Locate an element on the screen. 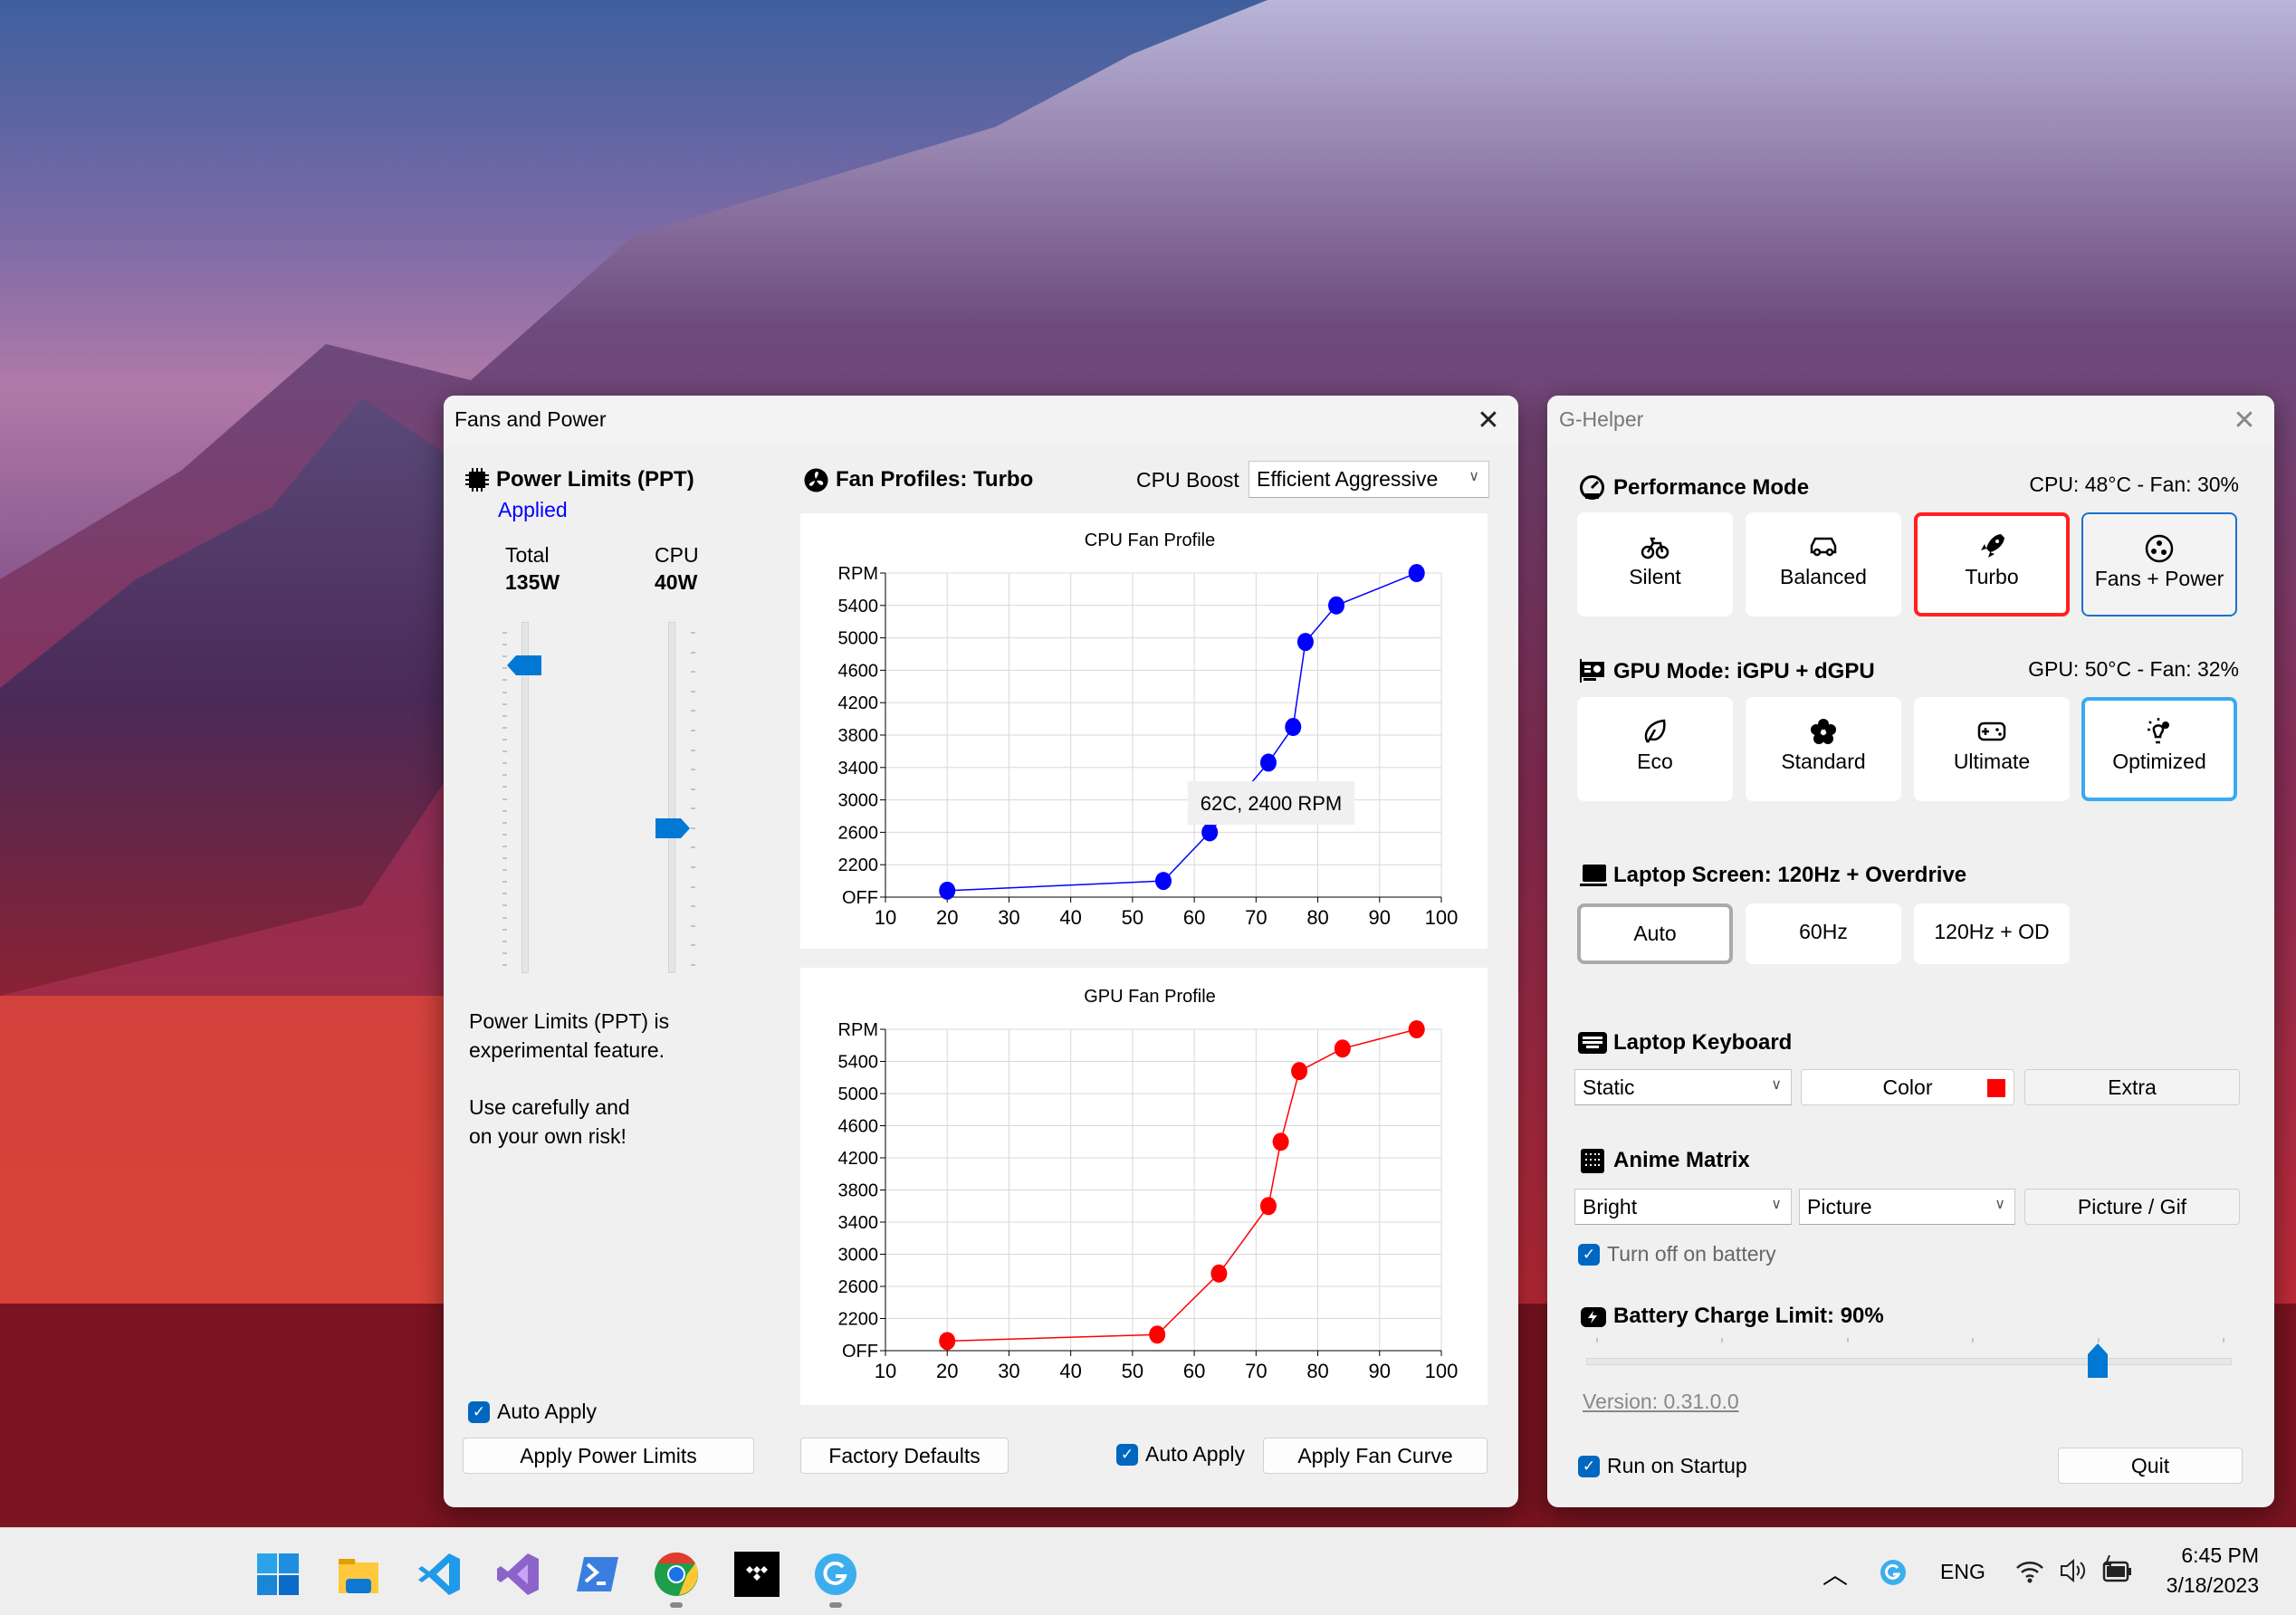  keyboard-mode-dropdown: Static ∨ is located at coordinates (1683, 1087).